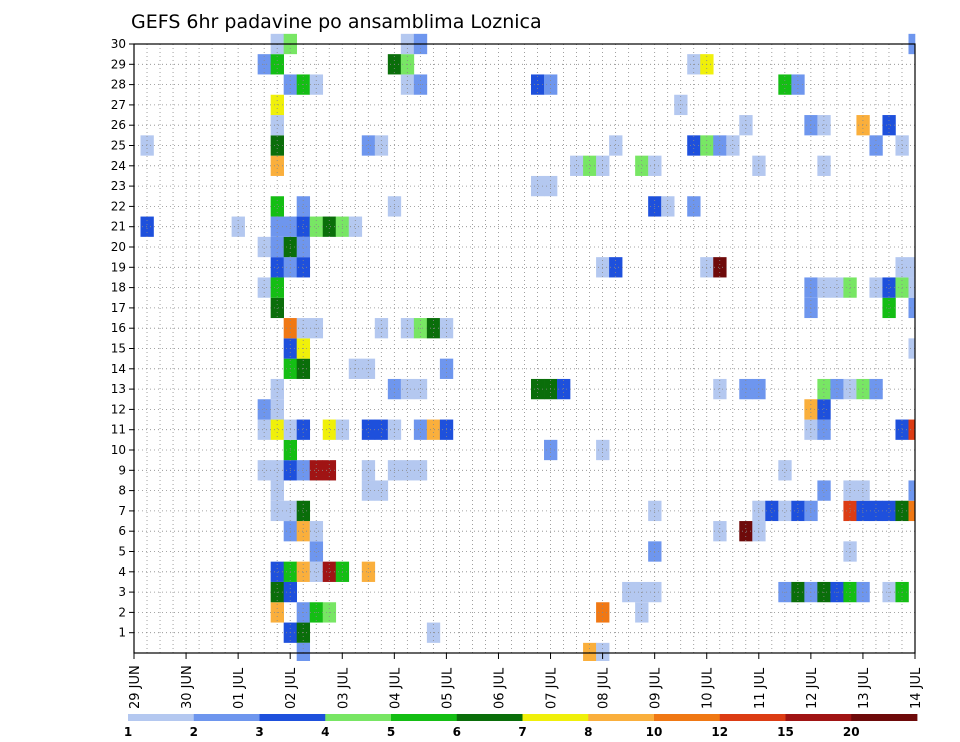  What do you see at coordinates (395, 688) in the screenshot?
I see `x-tick-label: 04 JUL` at bounding box center [395, 688].